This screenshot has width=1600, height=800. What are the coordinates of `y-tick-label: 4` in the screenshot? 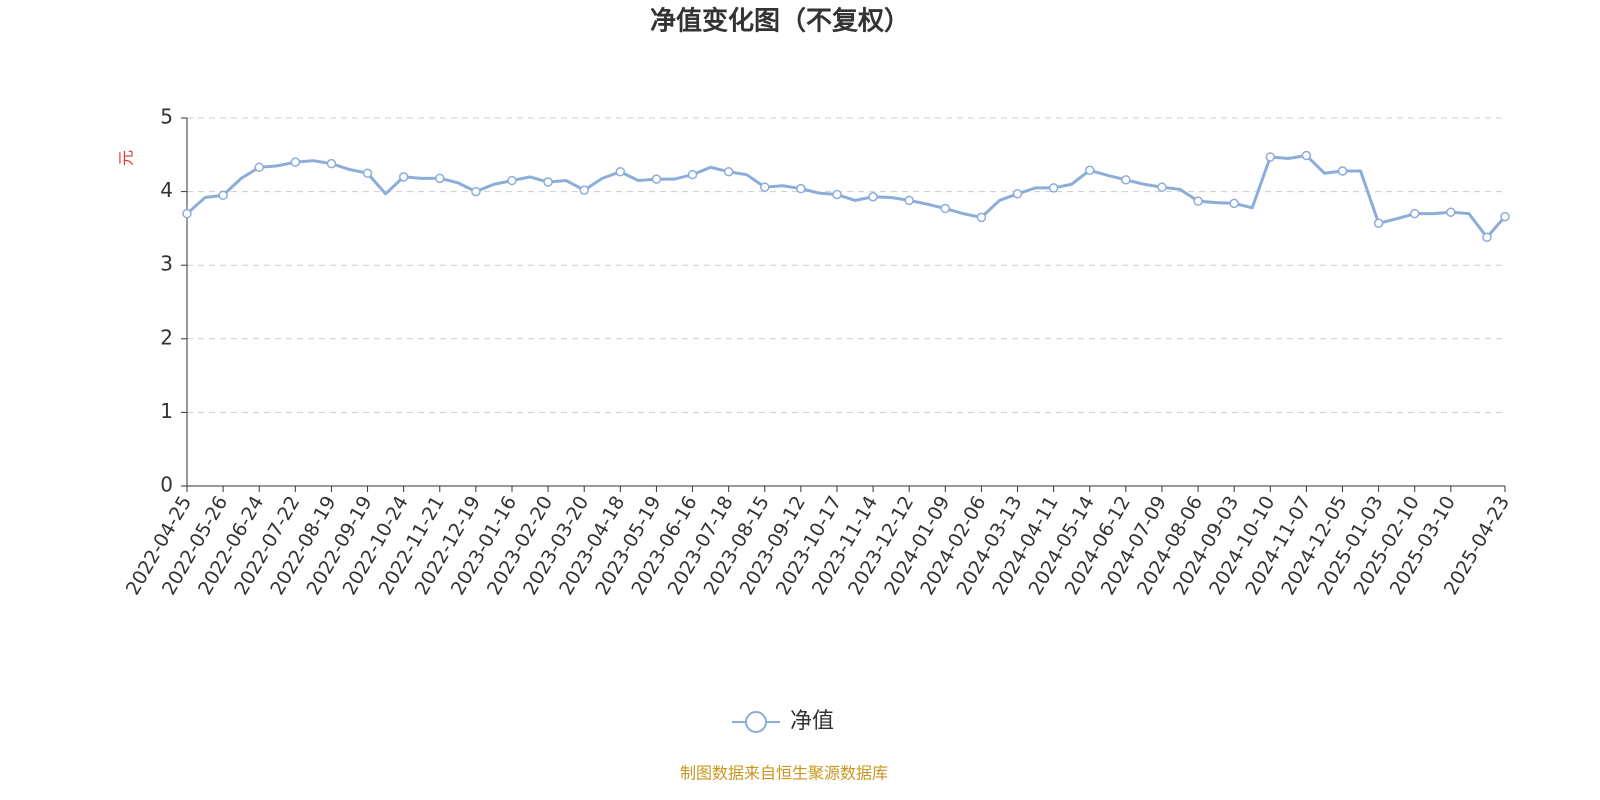 It's located at (166, 190).